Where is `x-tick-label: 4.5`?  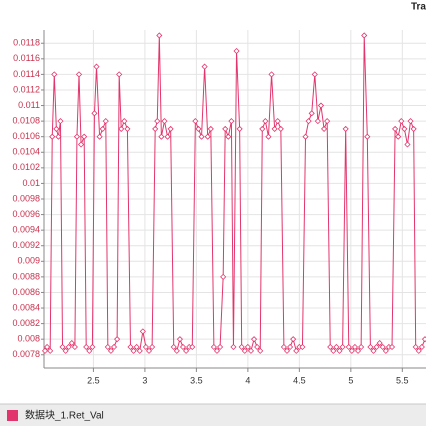 x-tick-label: 4.5 is located at coordinates (299, 380).